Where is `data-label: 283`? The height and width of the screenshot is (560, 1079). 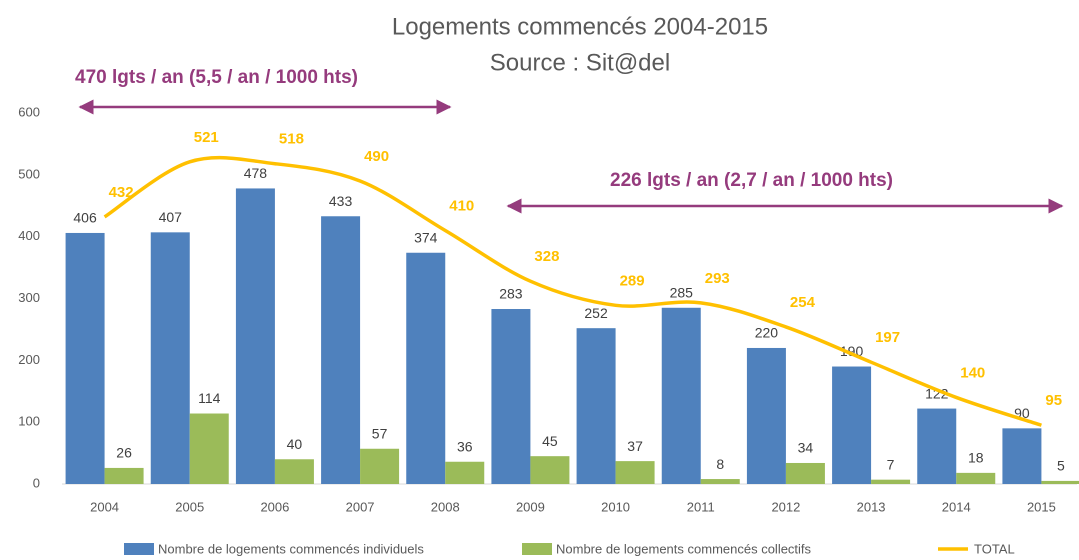
data-label: 283 is located at coordinates (511, 294).